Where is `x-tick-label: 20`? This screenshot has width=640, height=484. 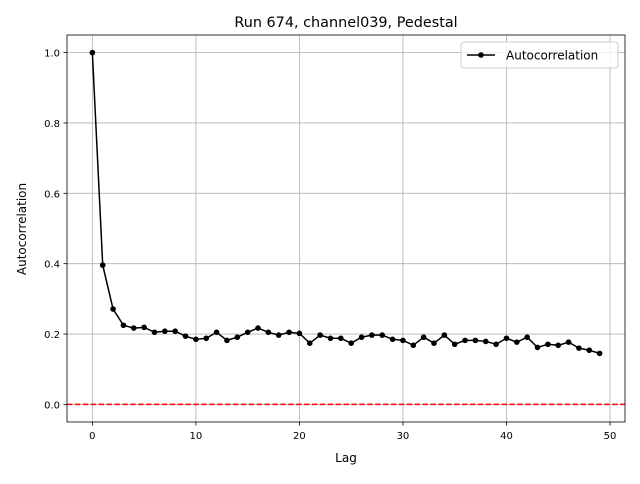 x-tick-label: 20 is located at coordinates (299, 436).